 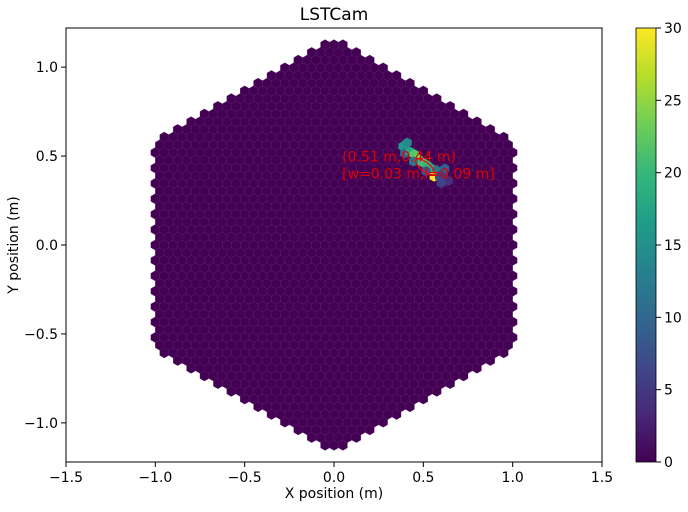 I want to click on x-axis-ticks: −1.5 −1.0 −0.5 0.0 0.5 1.0 1.5, so click(x=331, y=474).